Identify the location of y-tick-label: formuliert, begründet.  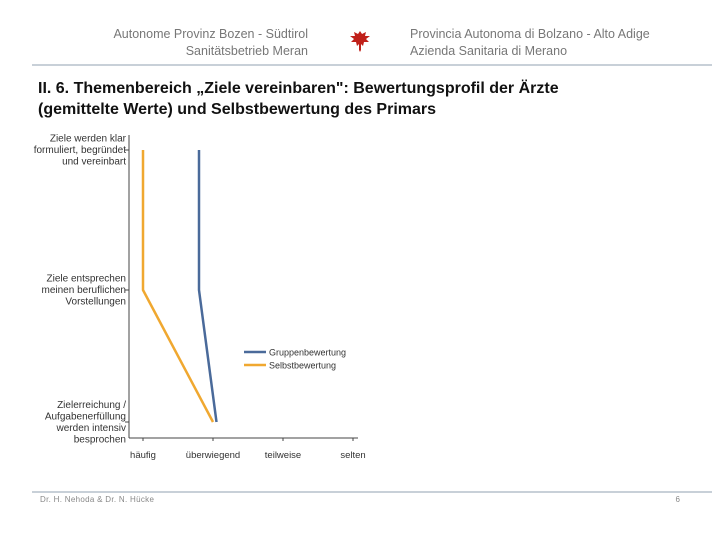
(80, 150).